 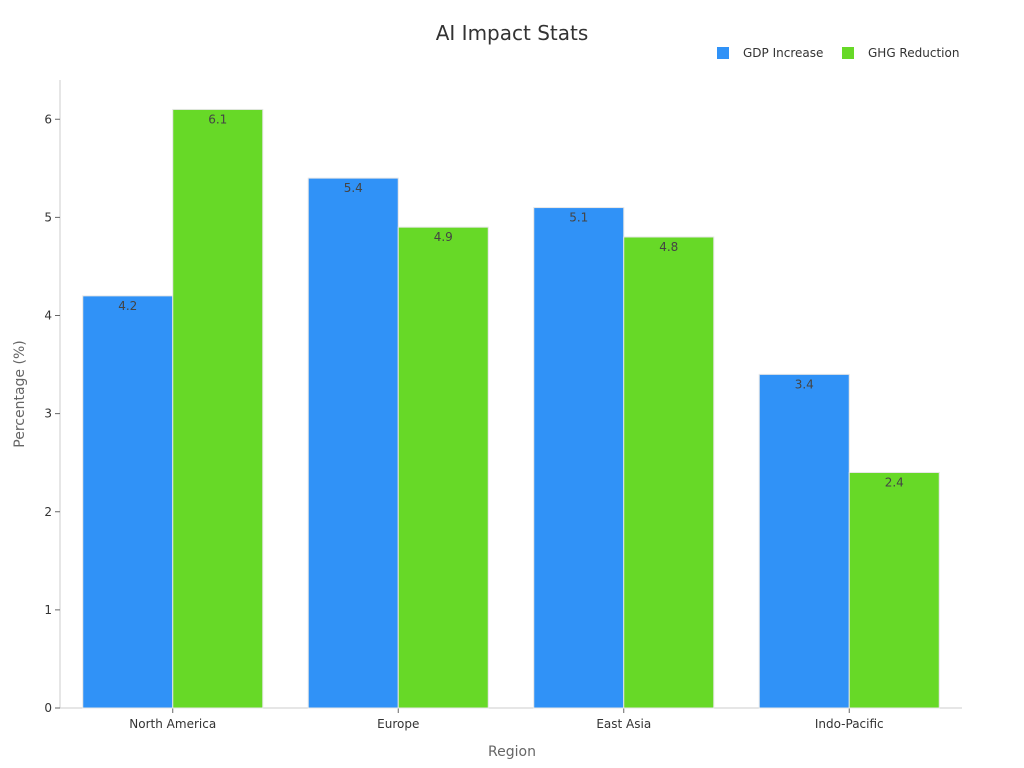 I want to click on x-tick-label: North America, so click(x=172, y=724).